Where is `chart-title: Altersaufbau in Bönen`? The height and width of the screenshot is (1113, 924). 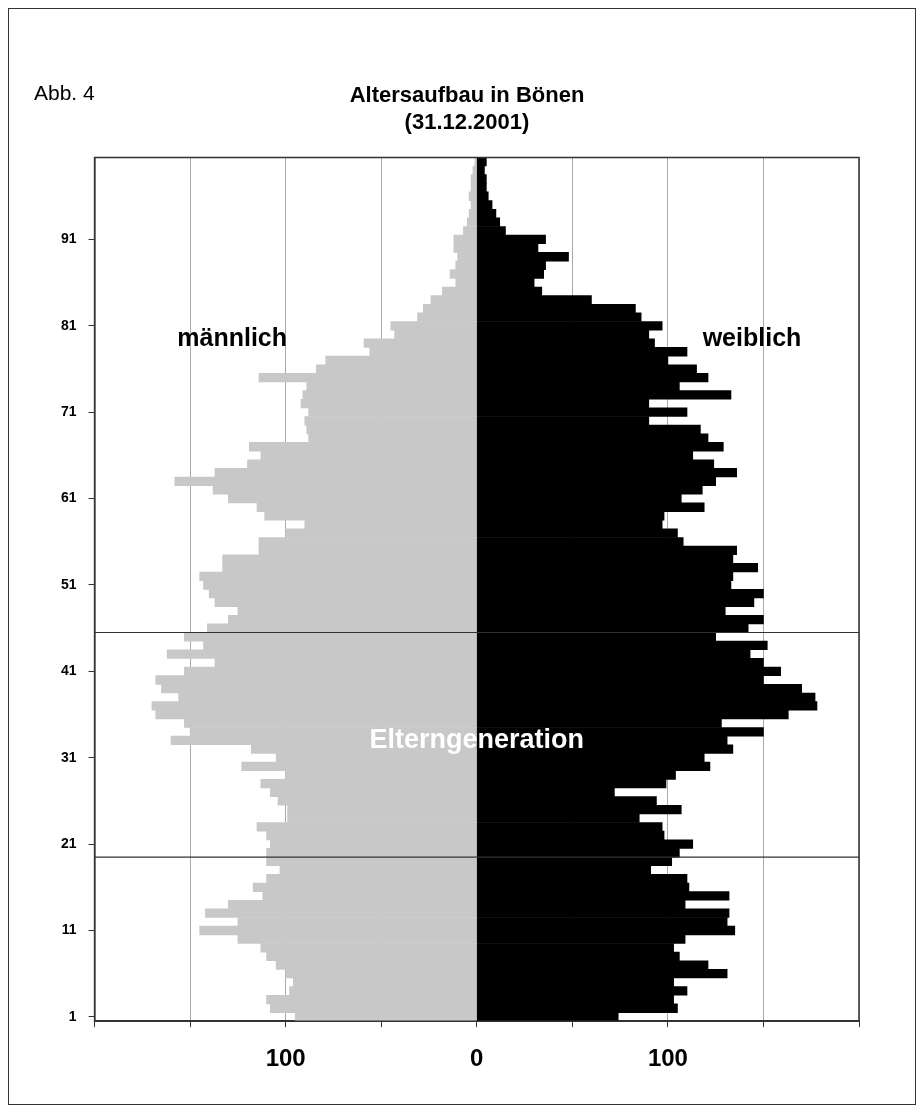
chart-title: Altersaufbau in Bönen is located at coordinates (467, 94).